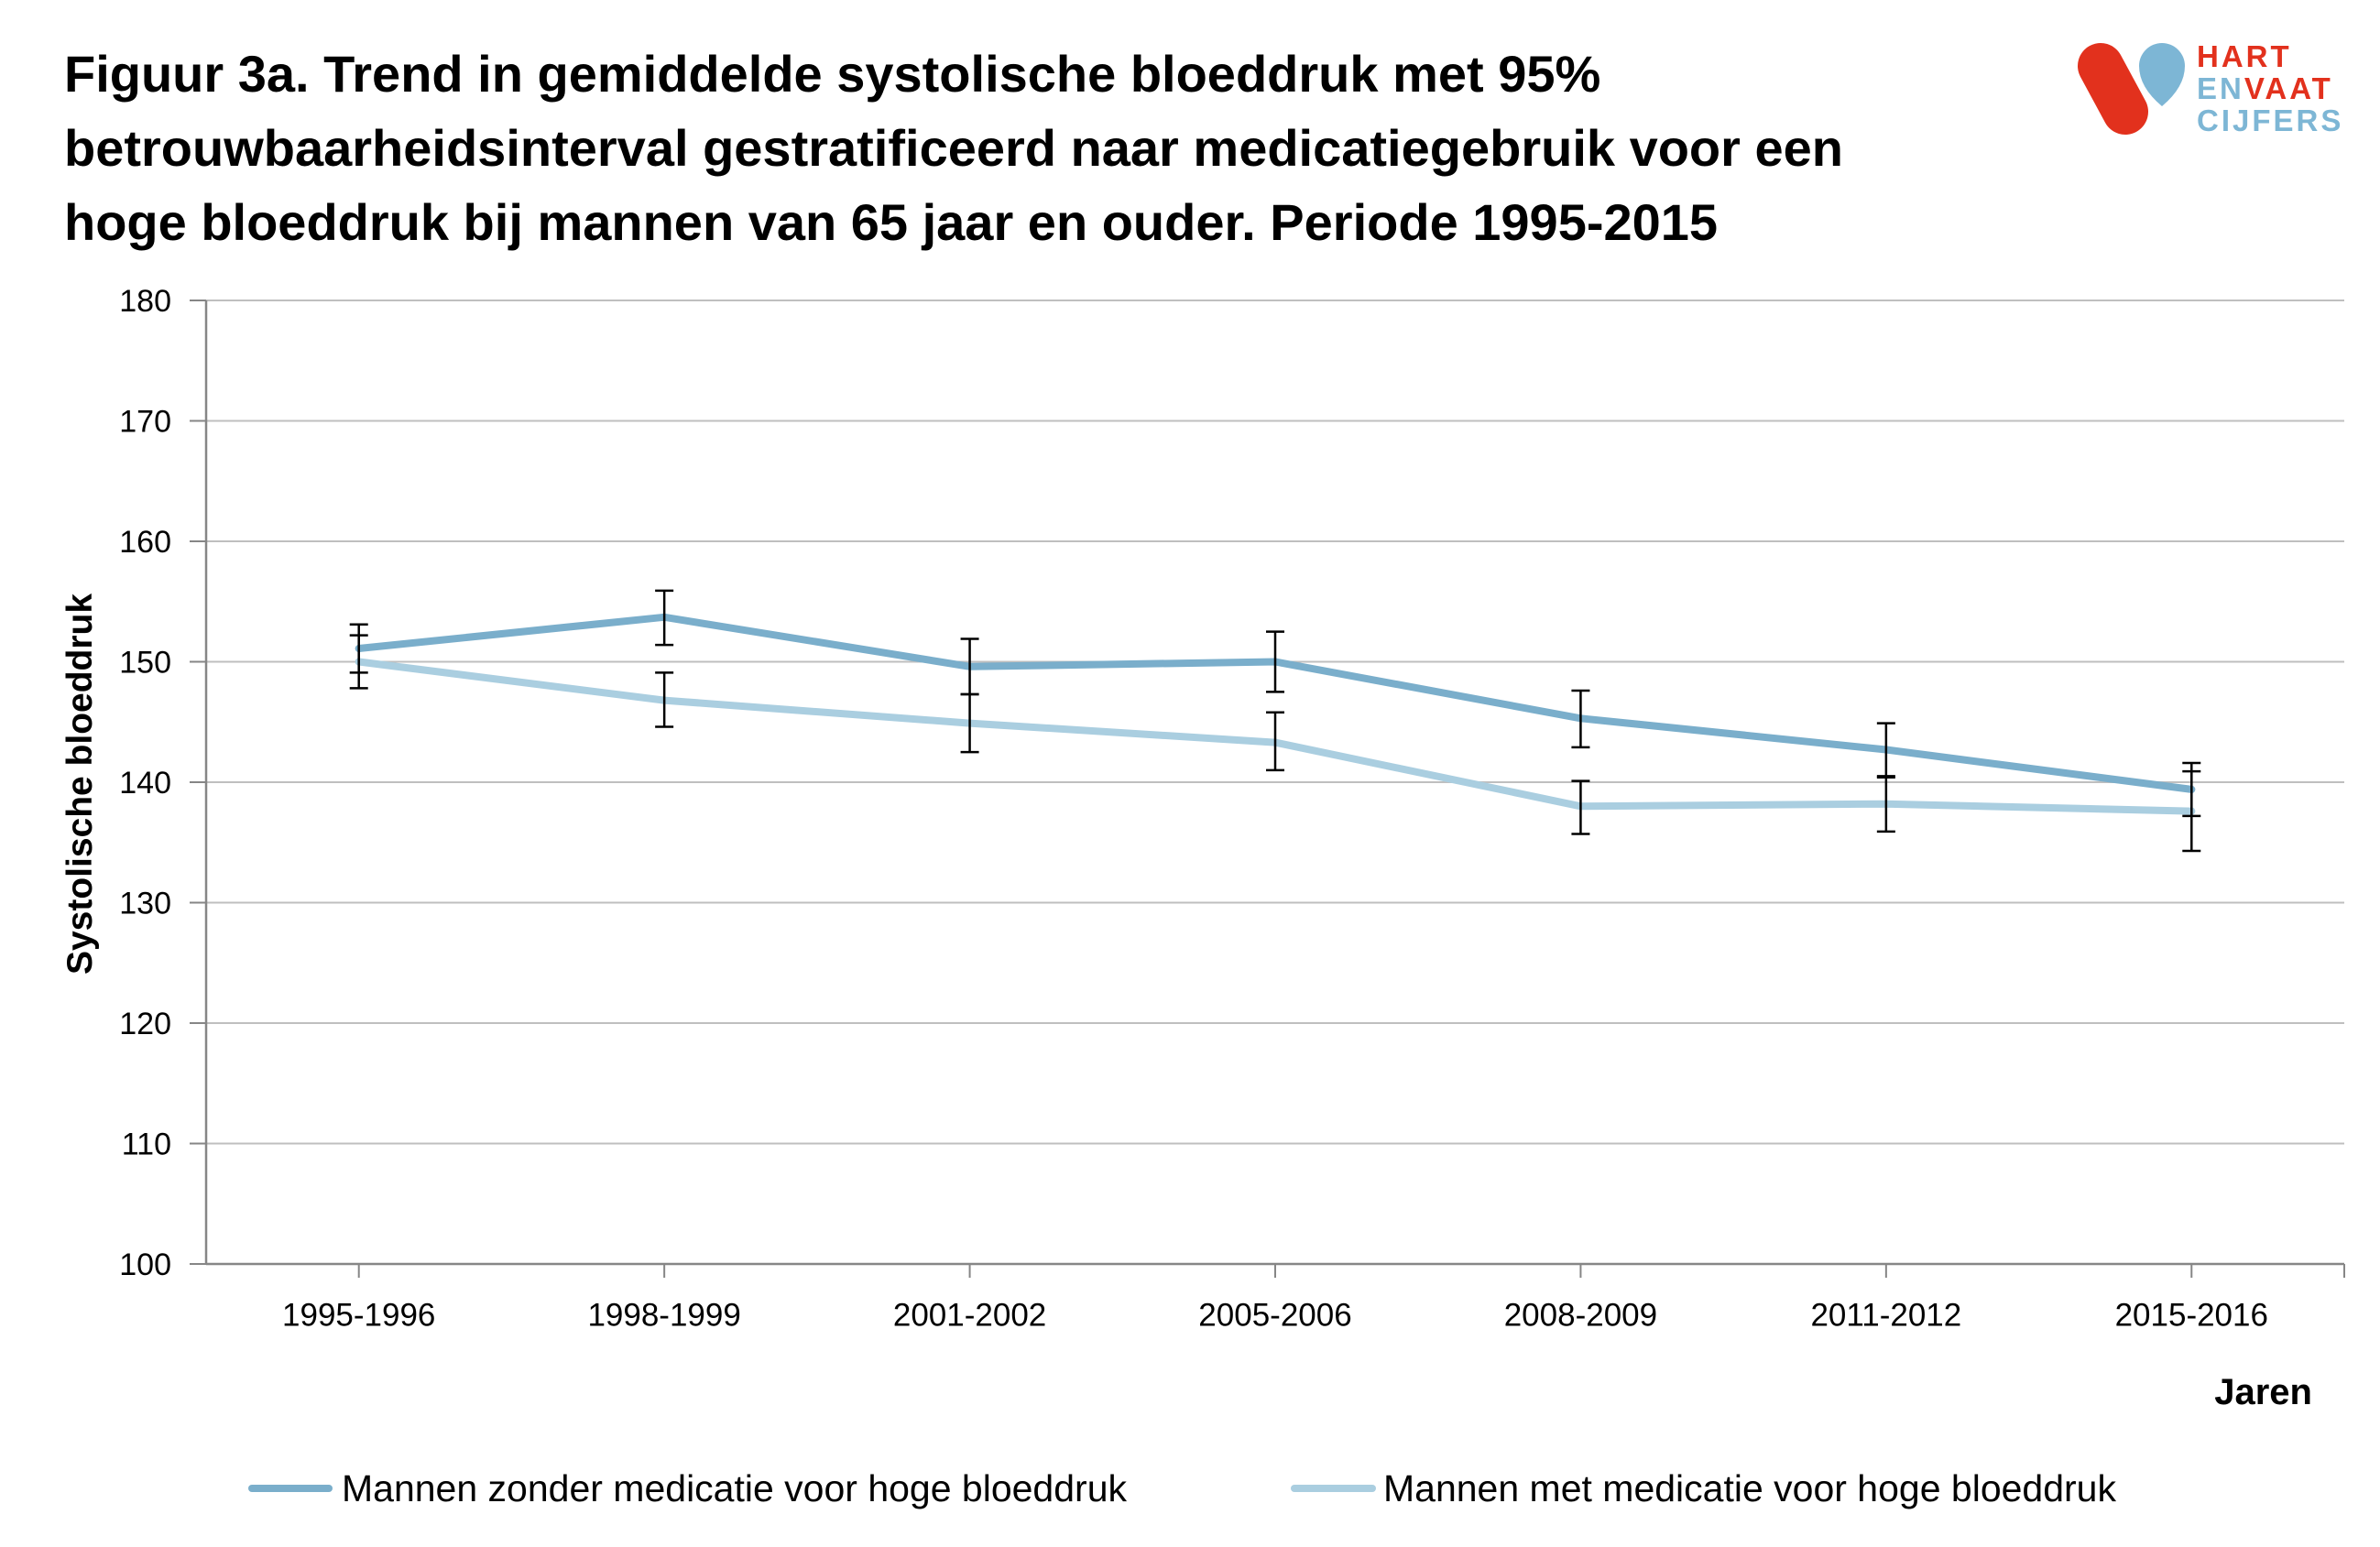  What do you see at coordinates (145, 421) in the screenshot?
I see `y-tick-label: 170` at bounding box center [145, 421].